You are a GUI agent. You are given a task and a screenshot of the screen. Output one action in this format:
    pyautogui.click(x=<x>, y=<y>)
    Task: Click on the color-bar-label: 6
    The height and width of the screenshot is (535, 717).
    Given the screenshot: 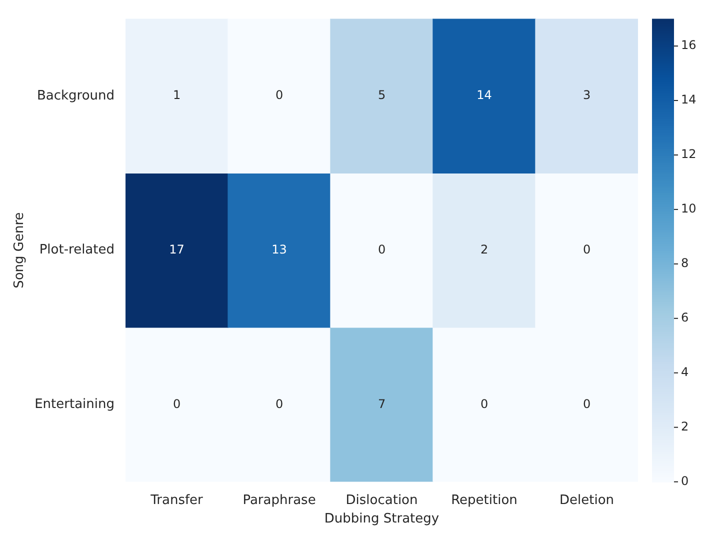 What is the action you would take?
    pyautogui.click(x=685, y=317)
    